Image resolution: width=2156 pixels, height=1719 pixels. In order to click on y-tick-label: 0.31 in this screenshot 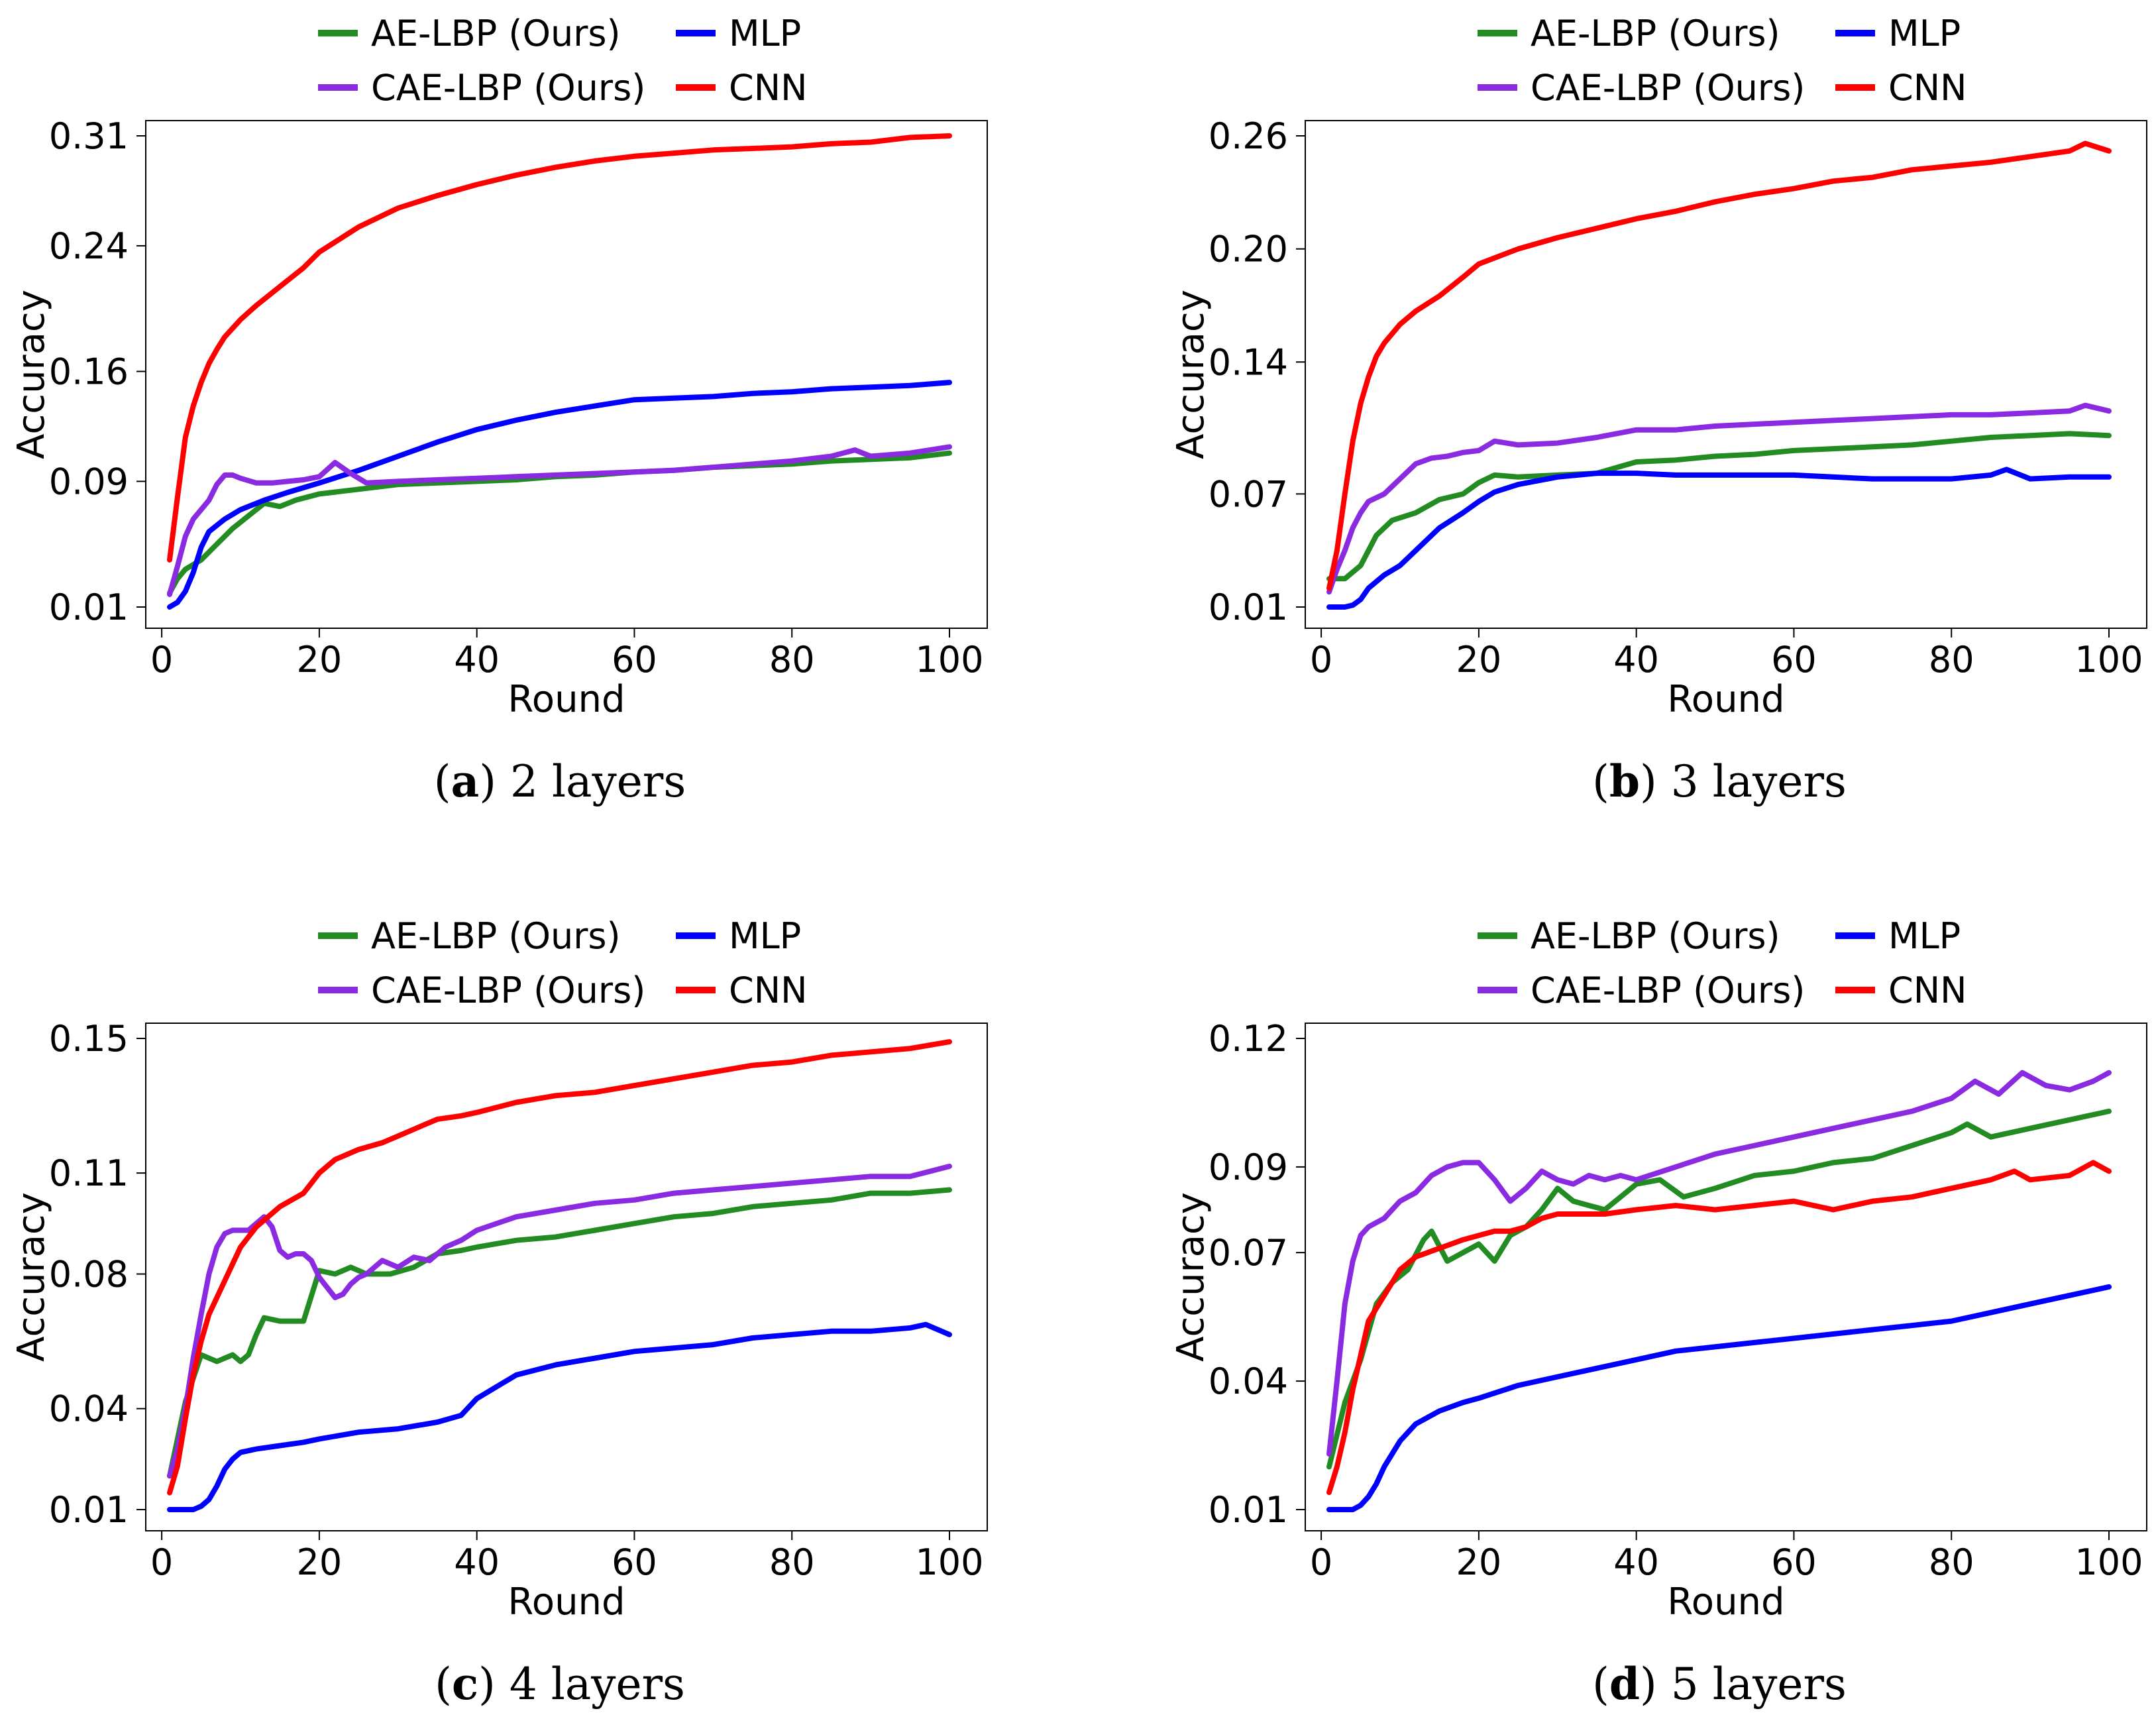, I will do `click(89, 136)`.